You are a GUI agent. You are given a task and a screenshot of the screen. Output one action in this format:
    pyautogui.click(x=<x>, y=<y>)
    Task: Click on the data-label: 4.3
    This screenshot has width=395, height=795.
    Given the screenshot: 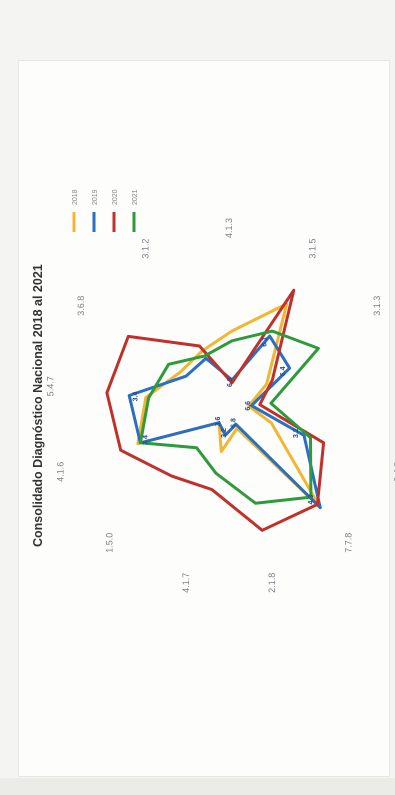 What is the action you would take?
    pyautogui.click(x=311, y=500)
    